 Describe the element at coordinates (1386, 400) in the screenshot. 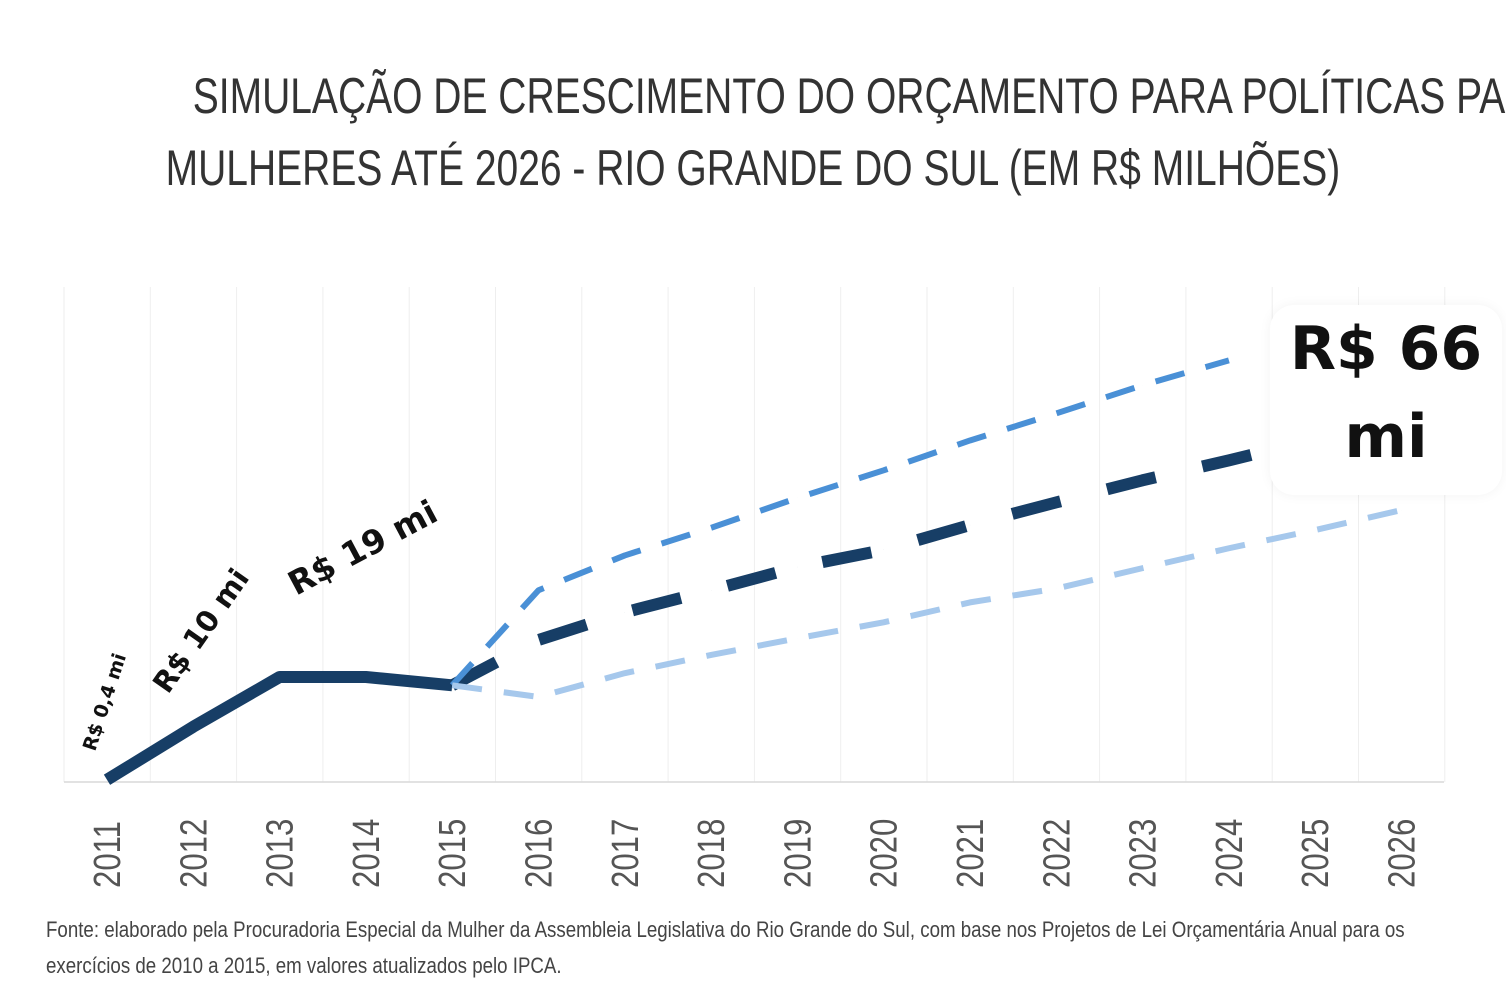

I see `annotation-2026: R$ 66 mi` at that location.